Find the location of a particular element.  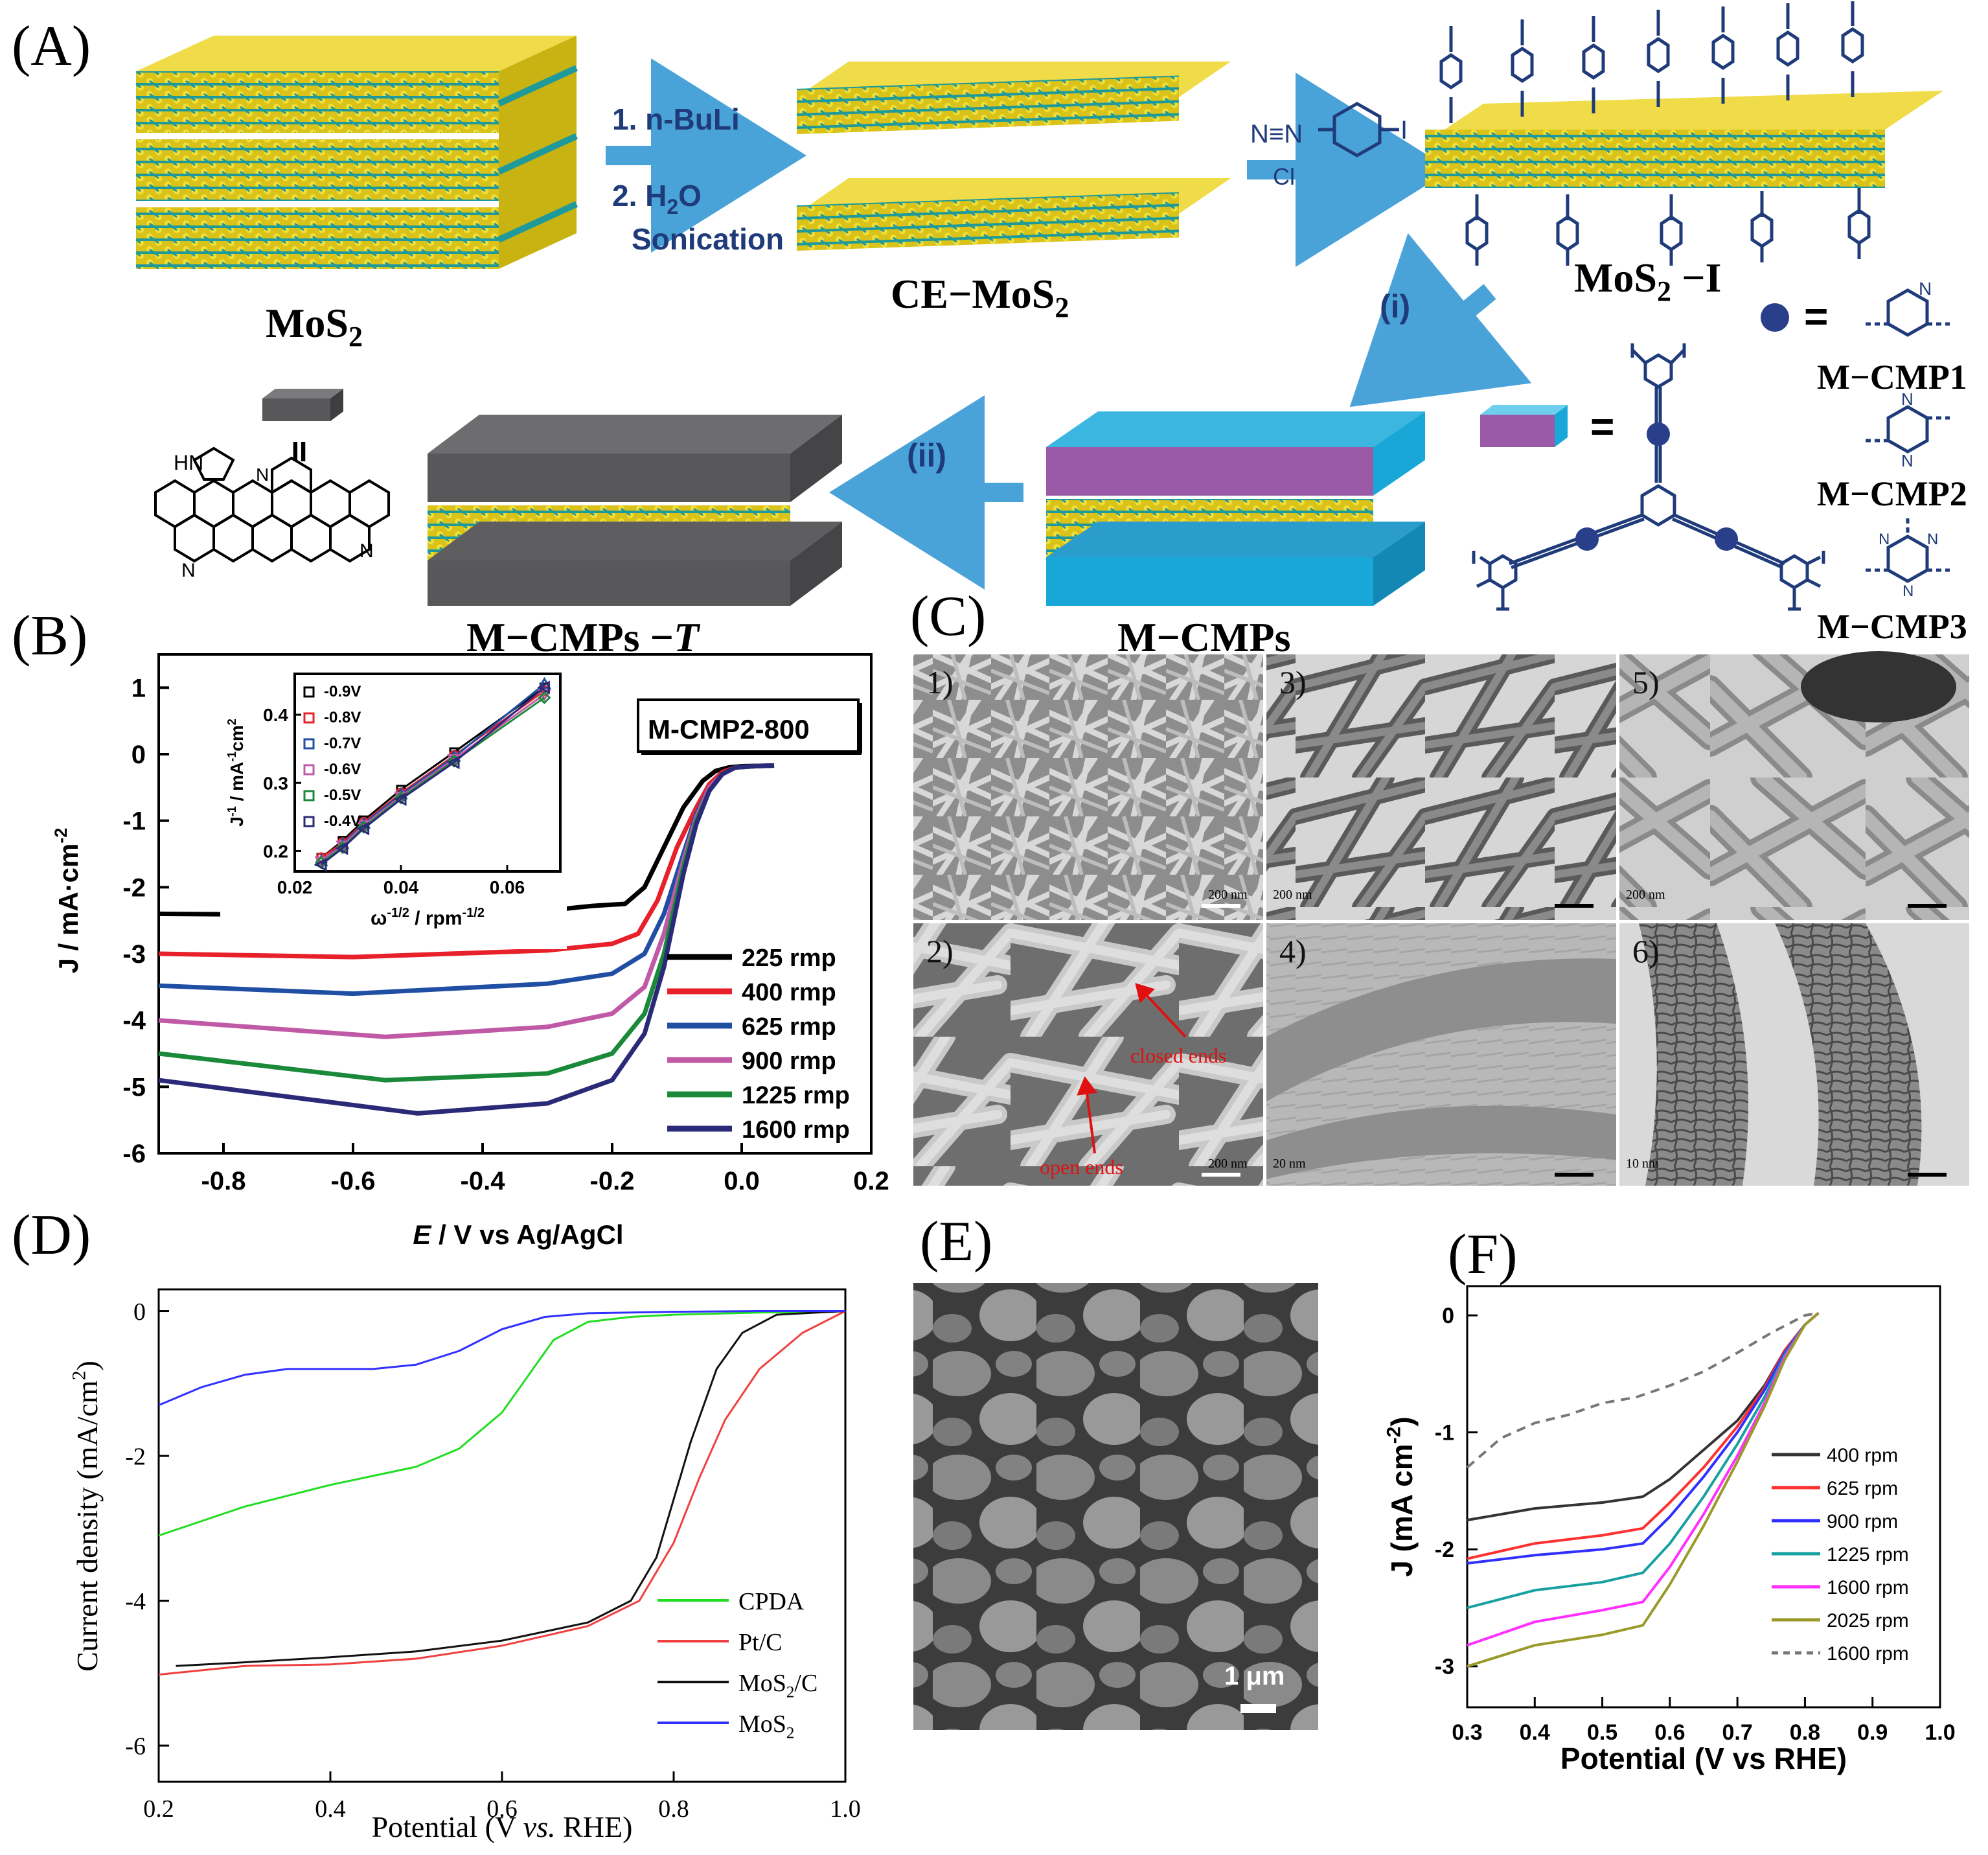

micrograph-4-tube-wall-lower is located at coordinates (1441, 1142).